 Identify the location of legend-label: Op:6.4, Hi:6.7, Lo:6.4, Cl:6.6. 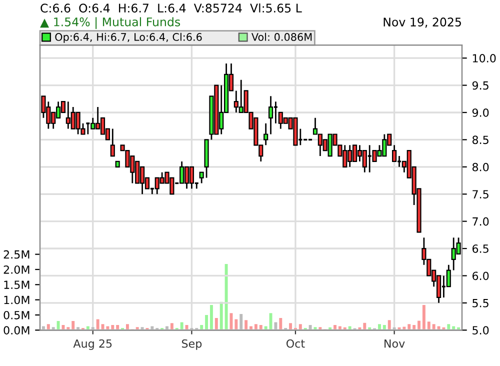
(128, 37).